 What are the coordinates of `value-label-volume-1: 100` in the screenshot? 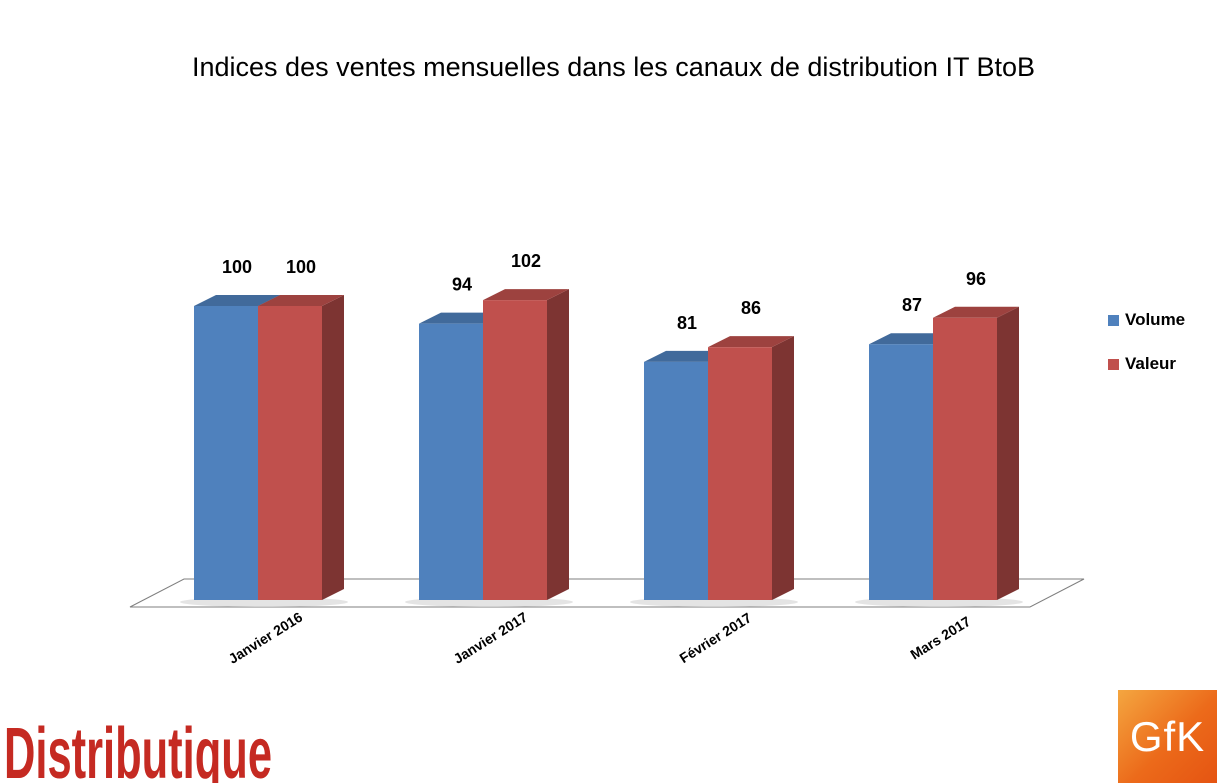 It's located at (237, 267).